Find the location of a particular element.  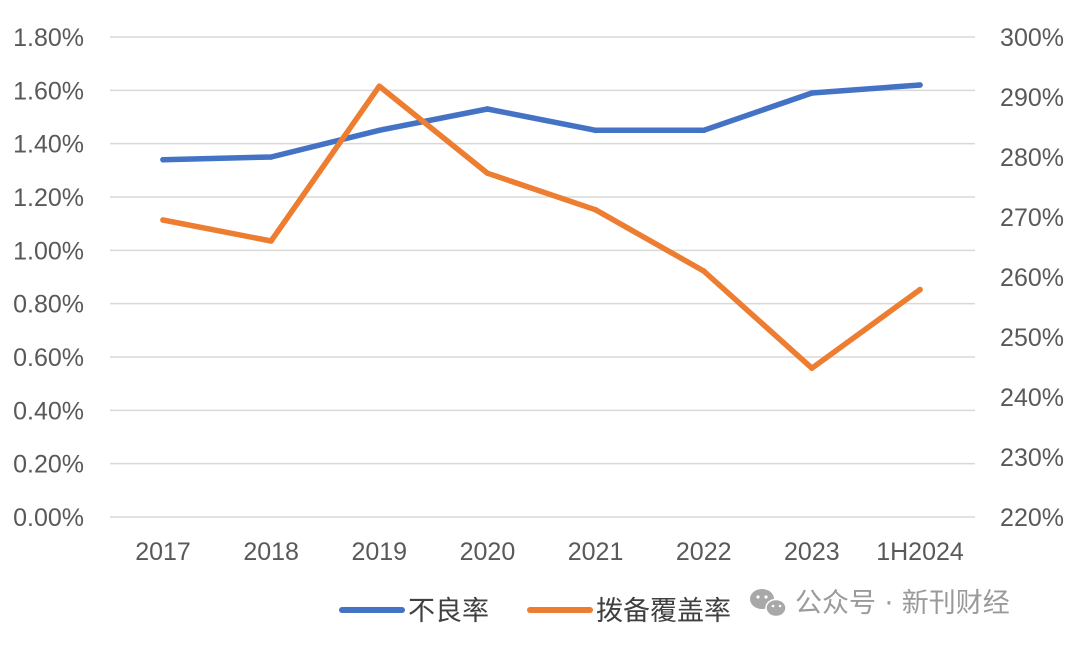

right-tick-label: 250% is located at coordinates (1032, 338).